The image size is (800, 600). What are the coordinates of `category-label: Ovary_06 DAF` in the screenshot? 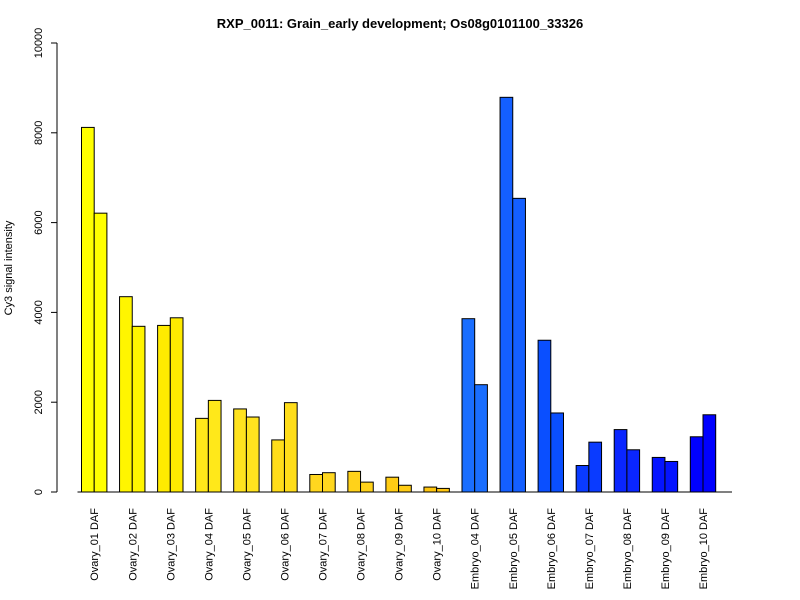 It's located at (285, 544).